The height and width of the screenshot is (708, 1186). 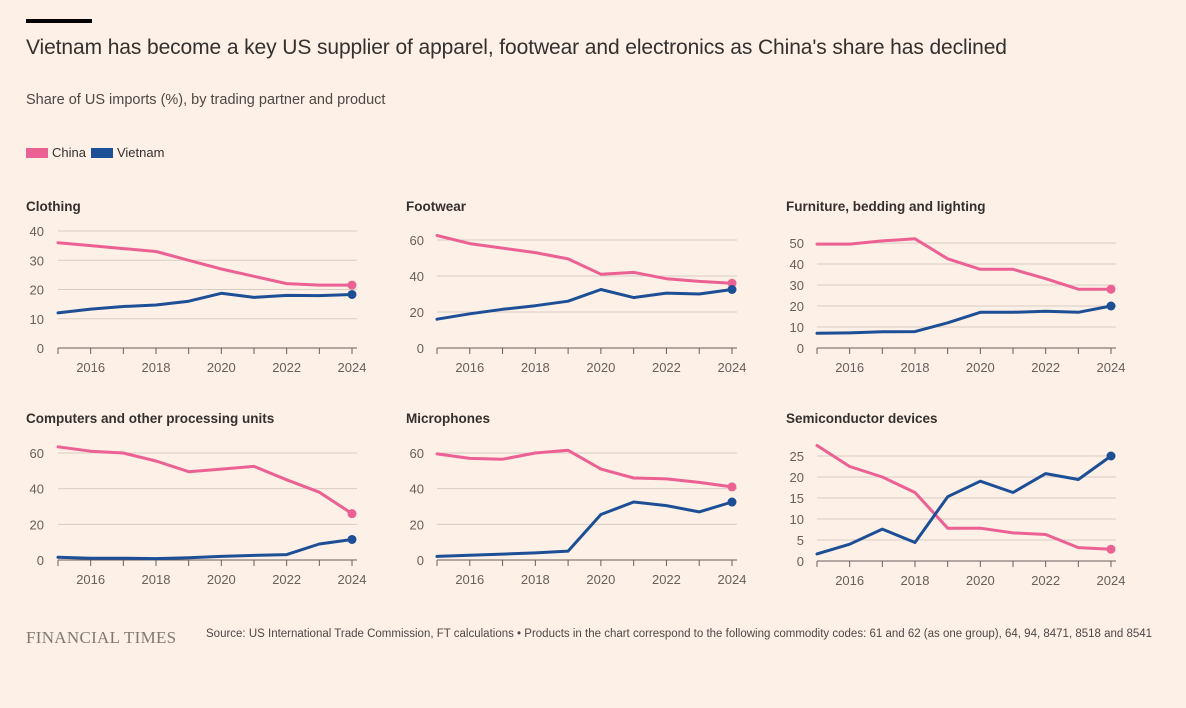 I want to click on legend: China Vietnam, so click(x=97, y=152).